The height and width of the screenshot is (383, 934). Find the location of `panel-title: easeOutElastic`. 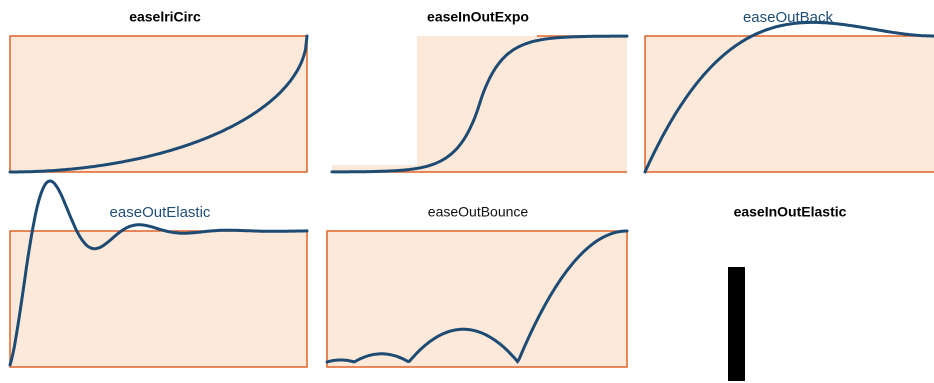

panel-title: easeOutElastic is located at coordinates (160, 212).